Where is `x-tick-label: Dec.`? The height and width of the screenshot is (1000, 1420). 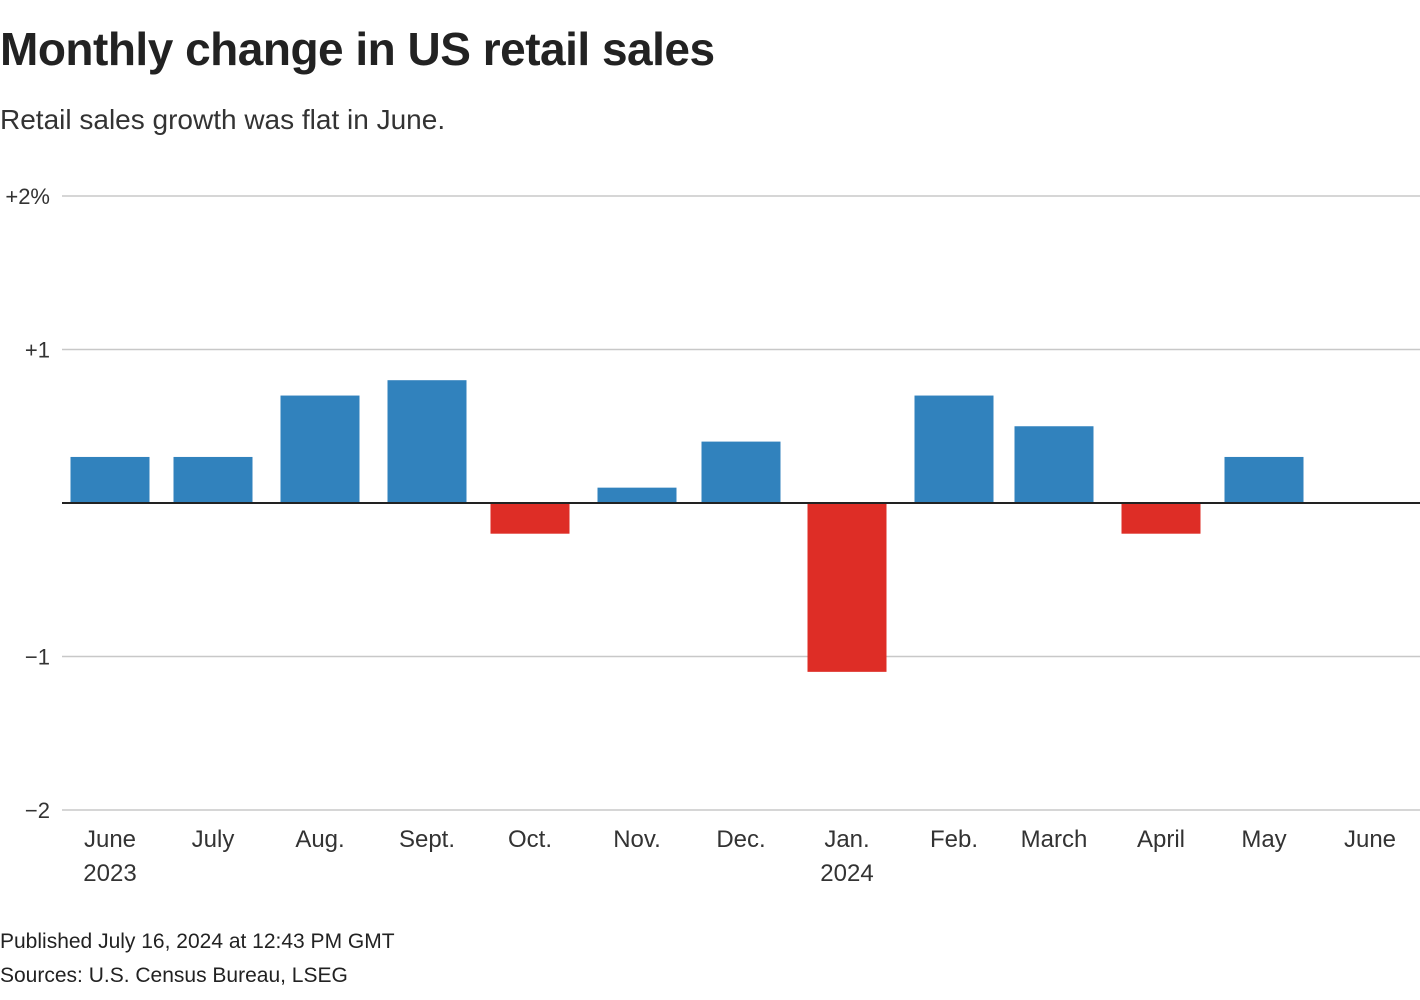 x-tick-label: Dec. is located at coordinates (740, 839).